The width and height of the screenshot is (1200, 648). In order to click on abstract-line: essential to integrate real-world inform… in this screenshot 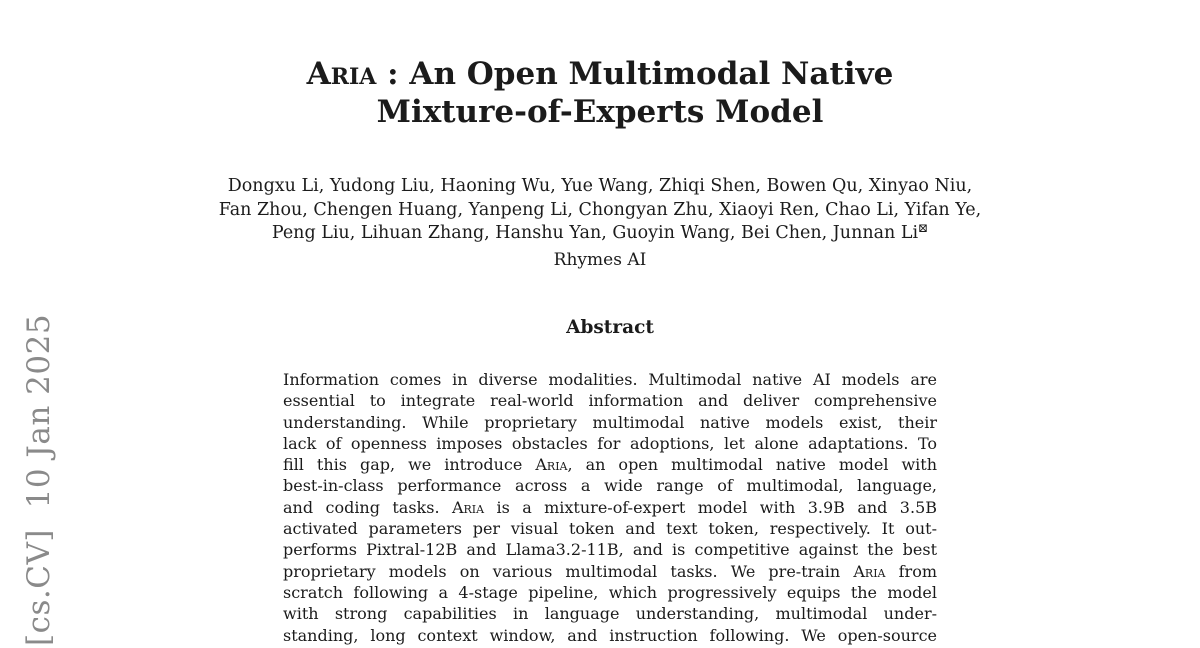, I will do `click(610, 401)`.